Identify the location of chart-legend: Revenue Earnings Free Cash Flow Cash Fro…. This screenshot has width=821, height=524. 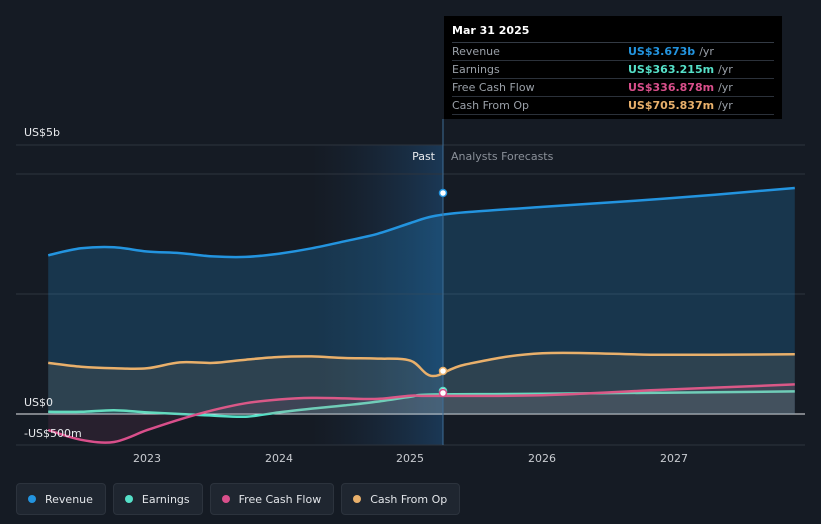
(238, 499).